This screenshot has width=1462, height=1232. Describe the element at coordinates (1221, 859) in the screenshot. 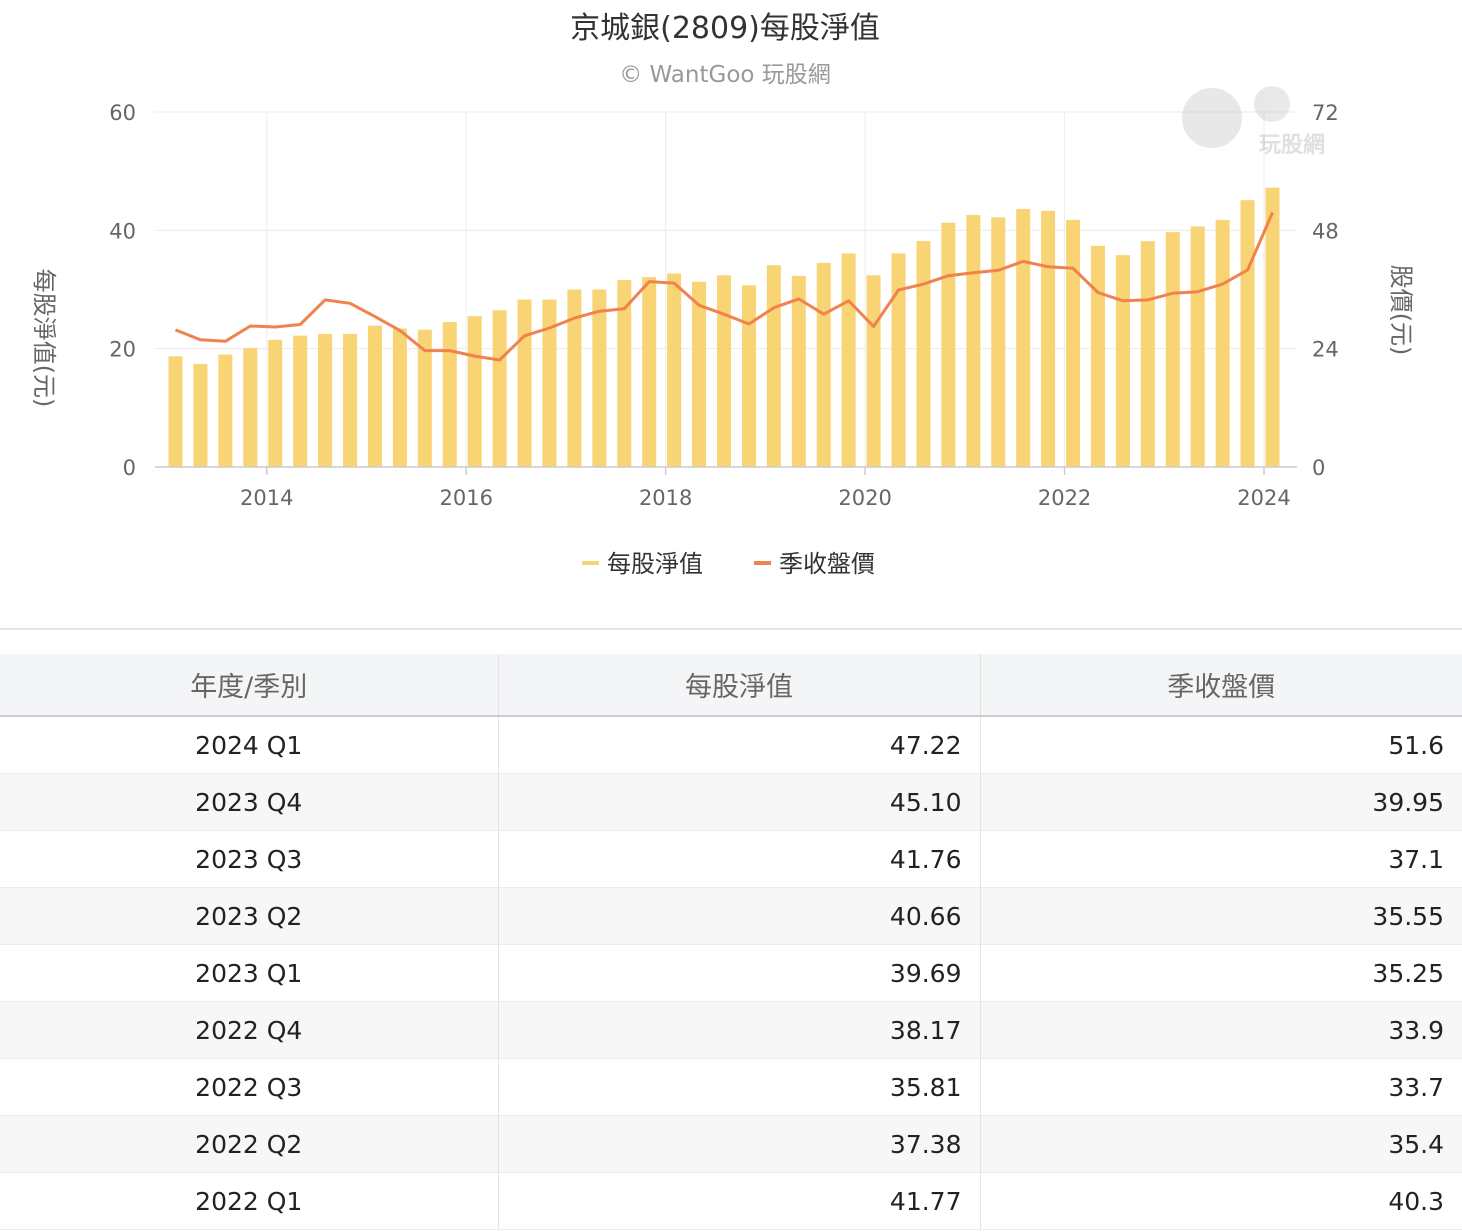

I see `close-price-cell: 37.1` at that location.